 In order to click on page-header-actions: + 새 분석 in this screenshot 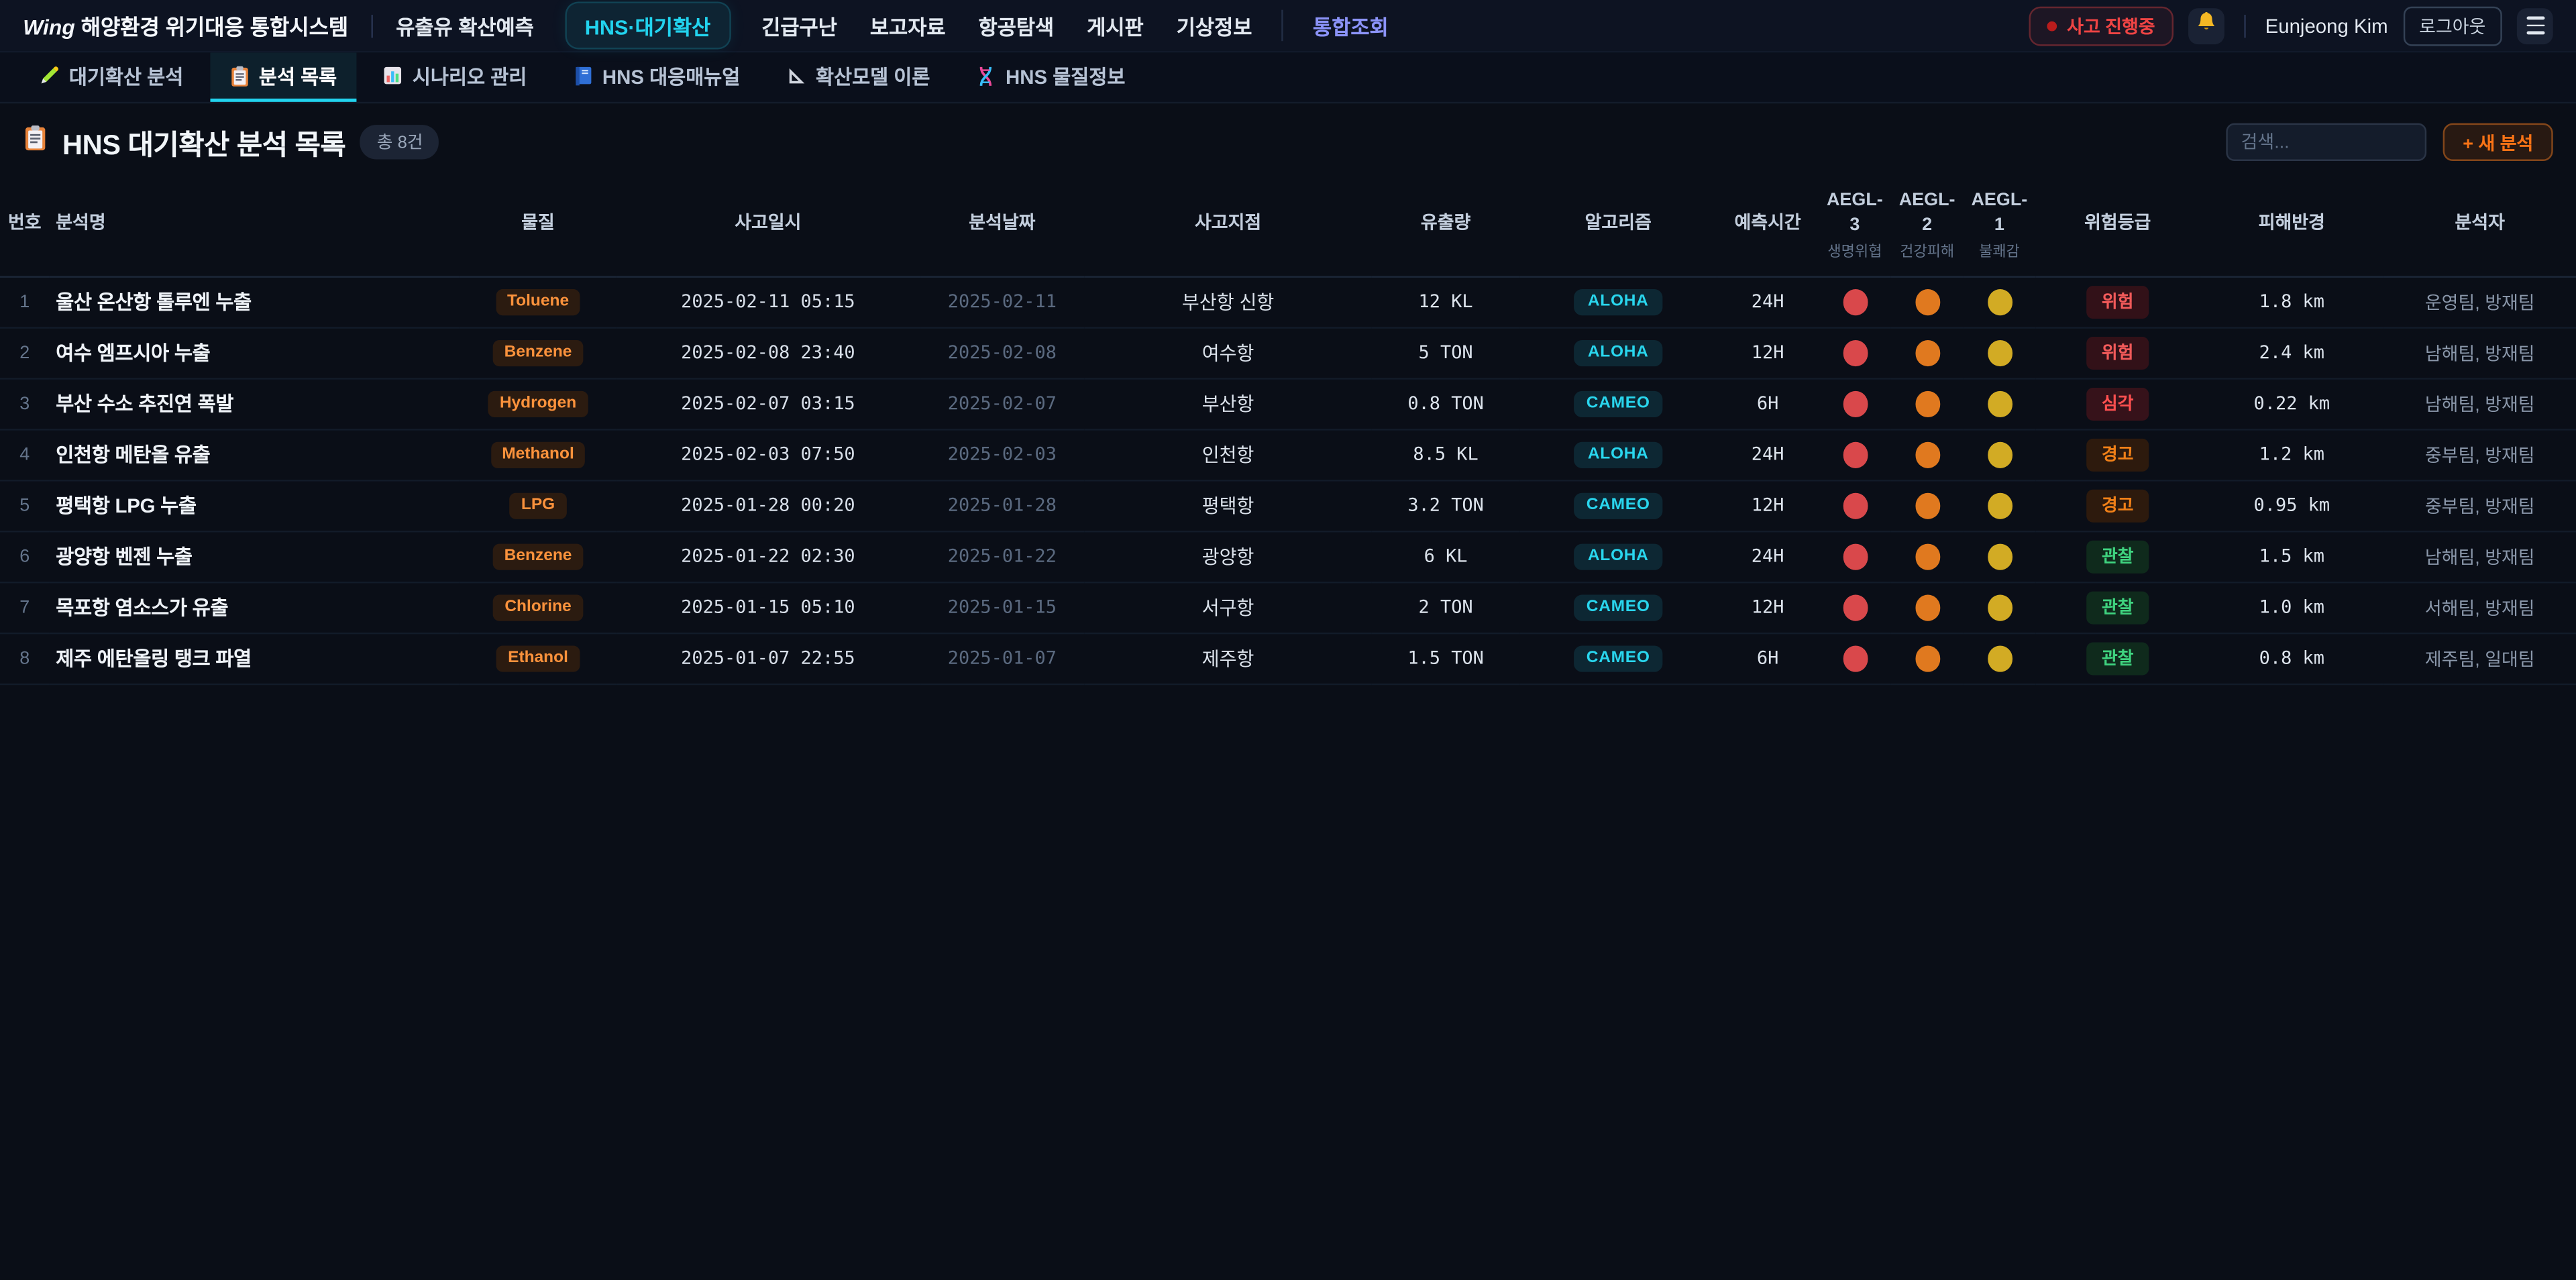, I will do `click(2389, 142)`.